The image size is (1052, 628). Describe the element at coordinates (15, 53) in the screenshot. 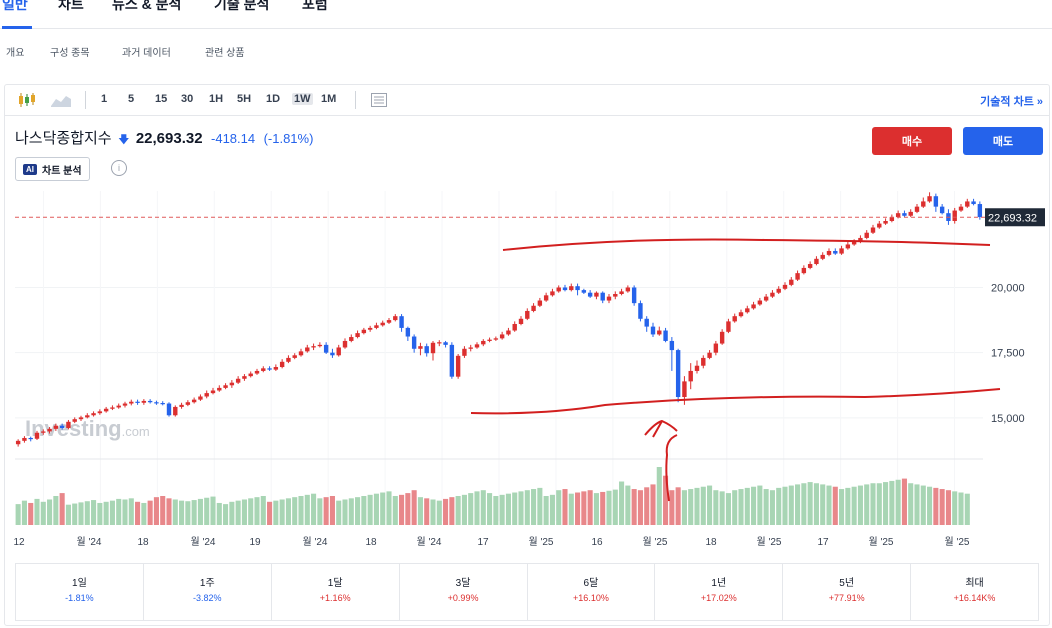

I see `subtab-overview: 개요` at that location.